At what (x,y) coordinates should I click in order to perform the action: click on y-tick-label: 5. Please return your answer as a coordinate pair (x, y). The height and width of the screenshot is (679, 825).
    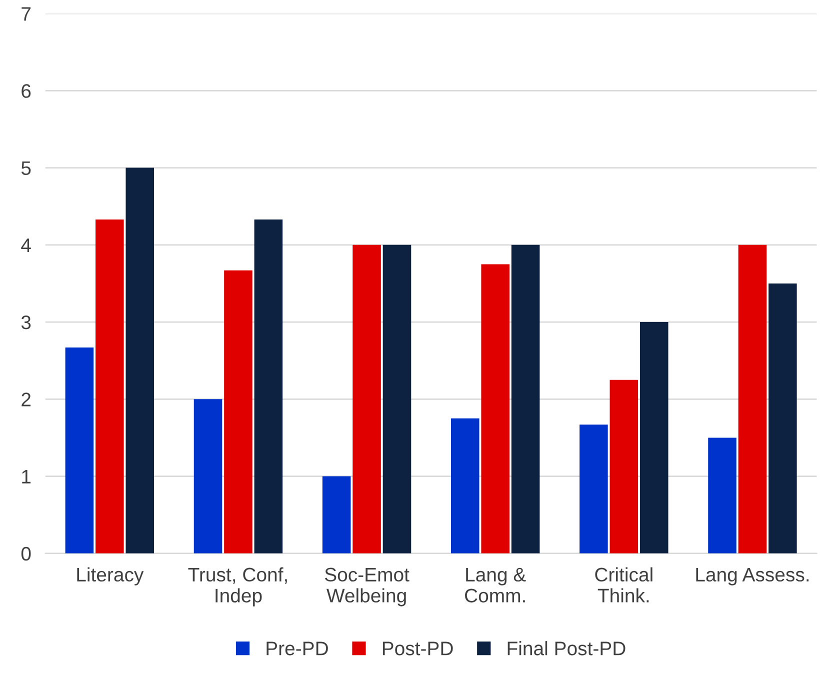
    Looking at the image, I should click on (26, 168).